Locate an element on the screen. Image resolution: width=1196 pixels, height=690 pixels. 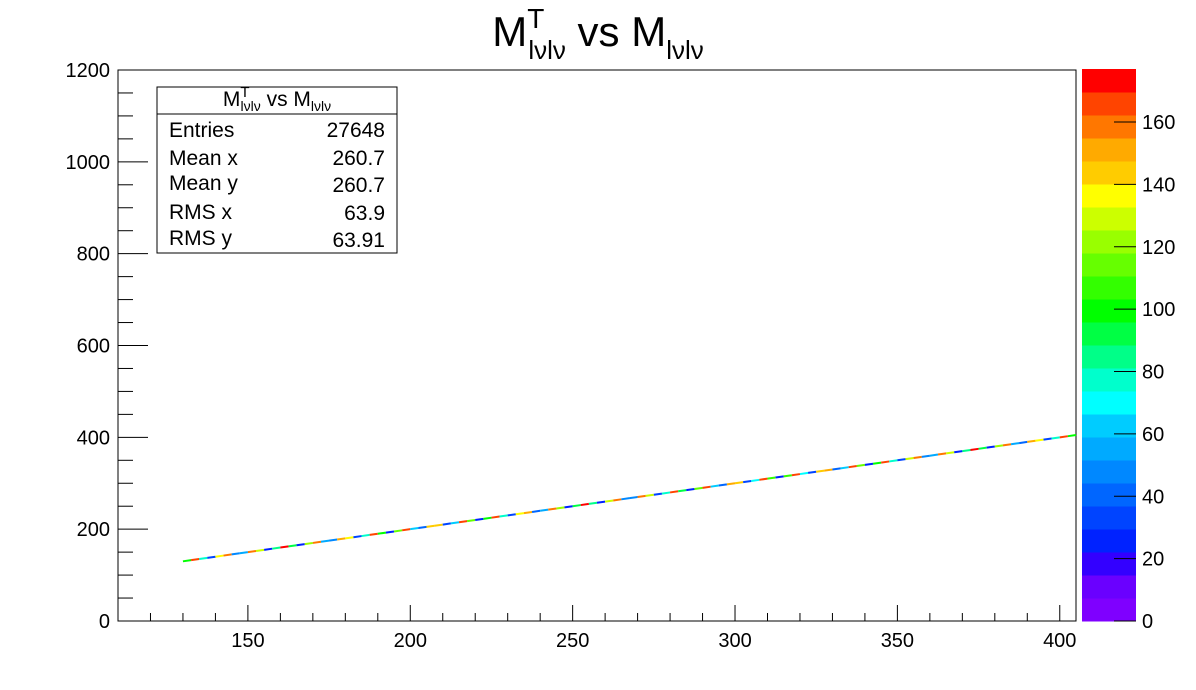
stats-value-mean-y: 260.7 is located at coordinates (358, 185).